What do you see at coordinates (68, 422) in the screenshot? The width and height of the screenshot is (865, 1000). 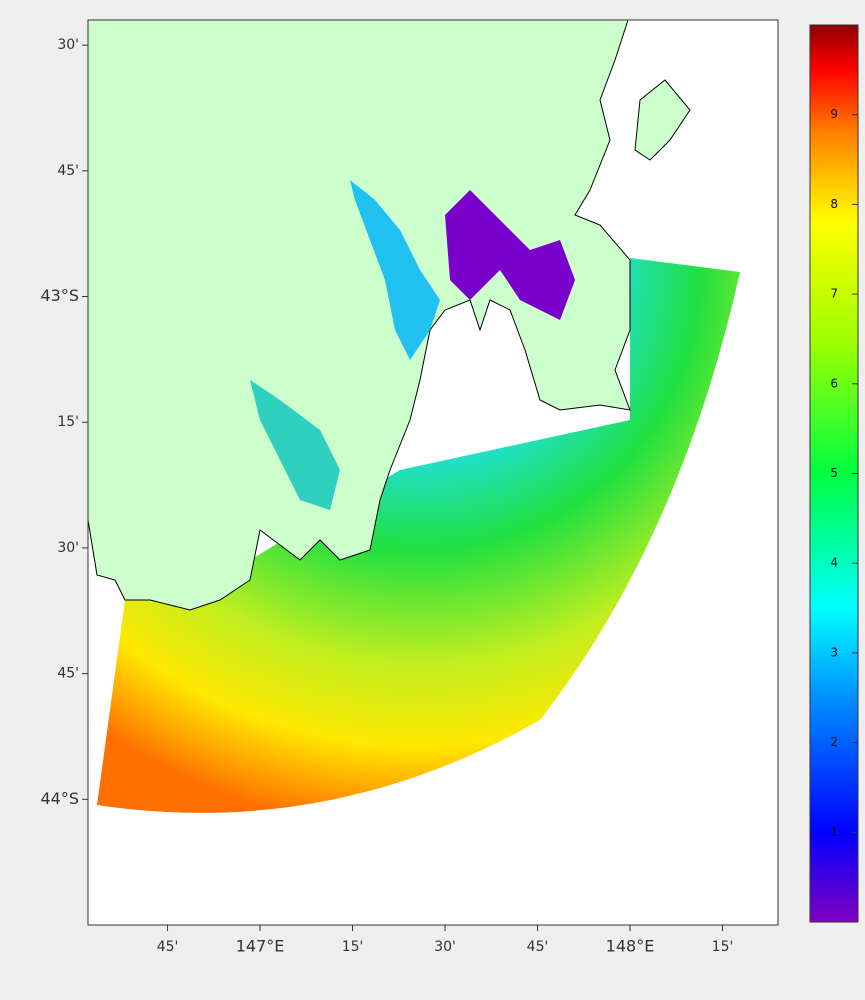 I see `y-tick-label: 15'` at bounding box center [68, 422].